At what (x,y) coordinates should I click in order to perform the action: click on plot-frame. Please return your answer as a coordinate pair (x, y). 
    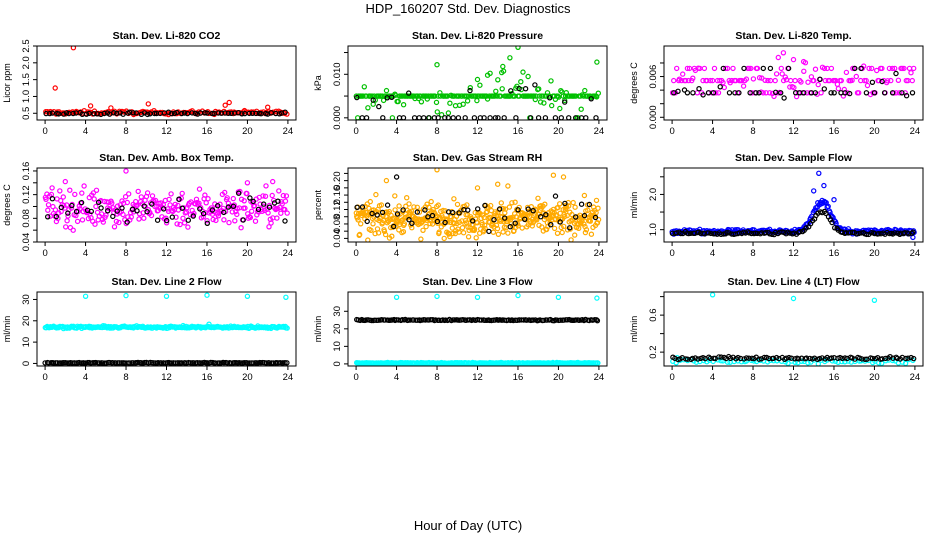
    Looking at the image, I should click on (477, 83).